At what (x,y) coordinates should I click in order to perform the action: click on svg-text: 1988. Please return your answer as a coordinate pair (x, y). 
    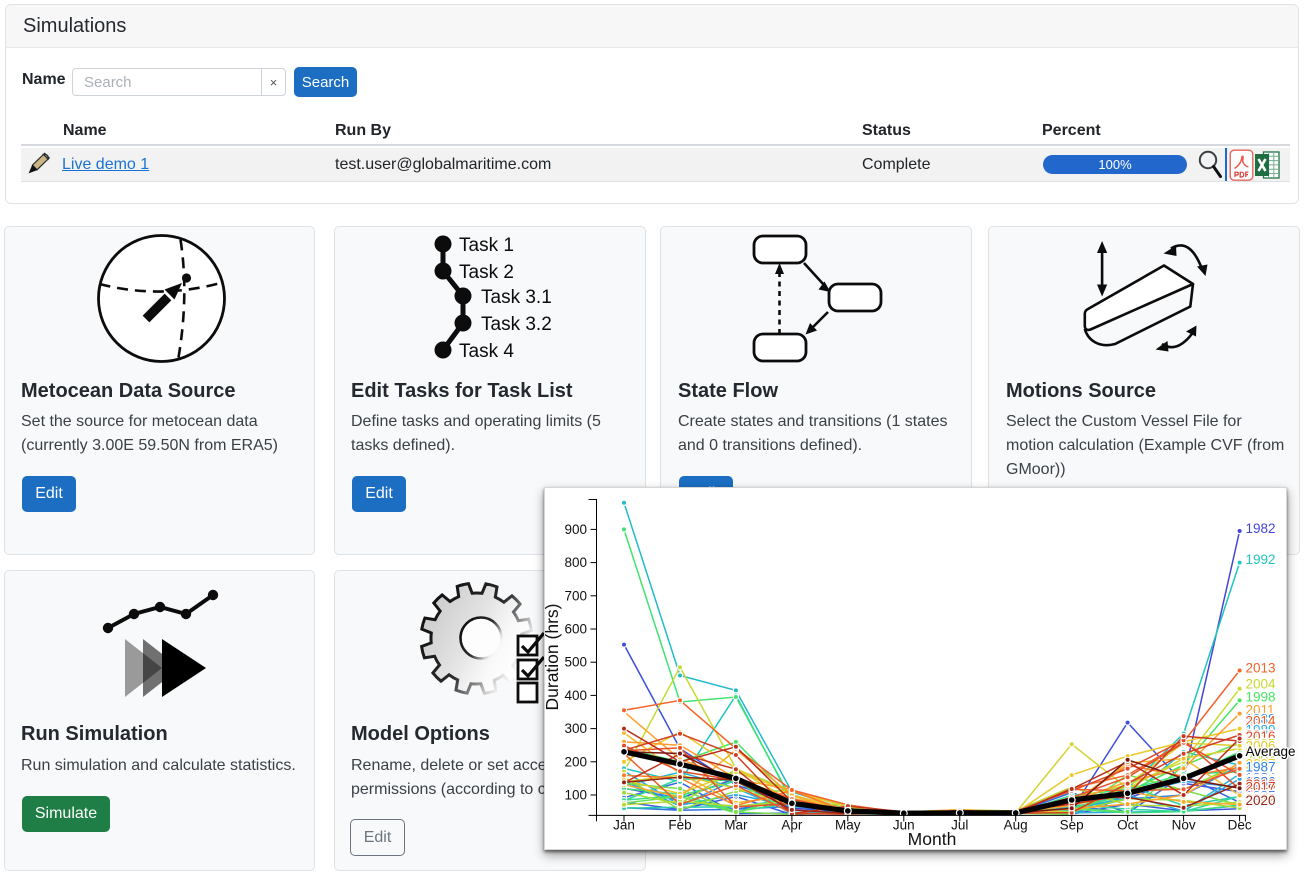
    Looking at the image, I should click on (1261, 719).